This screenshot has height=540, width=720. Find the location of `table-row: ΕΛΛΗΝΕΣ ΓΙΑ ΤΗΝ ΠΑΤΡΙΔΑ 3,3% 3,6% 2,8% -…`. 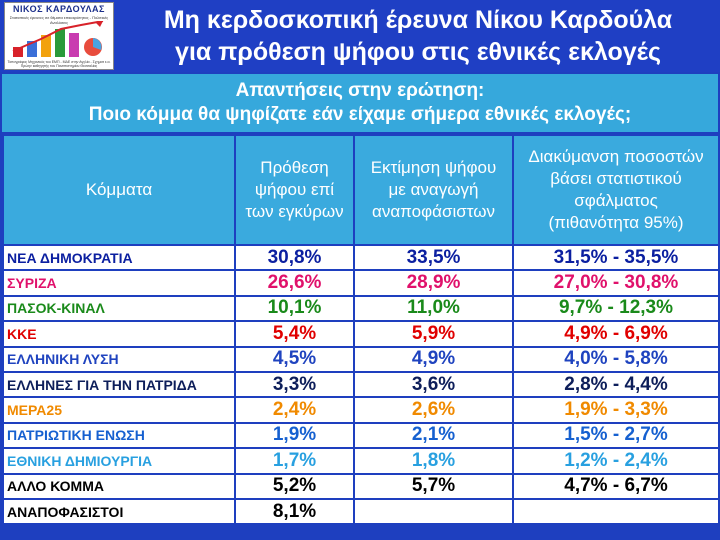

table-row: ΕΛΛΗΝΕΣ ΓΙΑ ΤΗΝ ΠΑΤΡΙΔΑ 3,3% 3,6% 2,8% -… is located at coordinates (361, 384).